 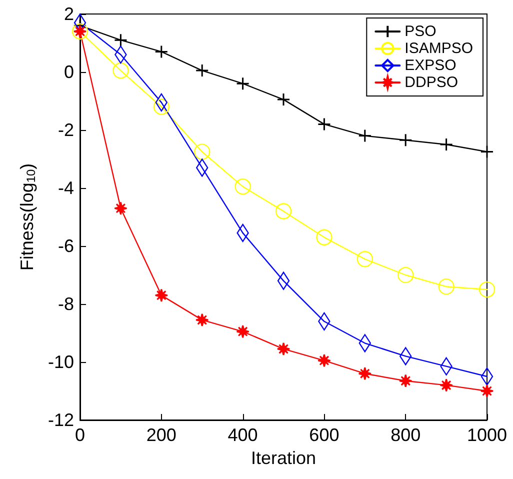 I want to click on y-tick-label: -10, so click(x=61, y=362).